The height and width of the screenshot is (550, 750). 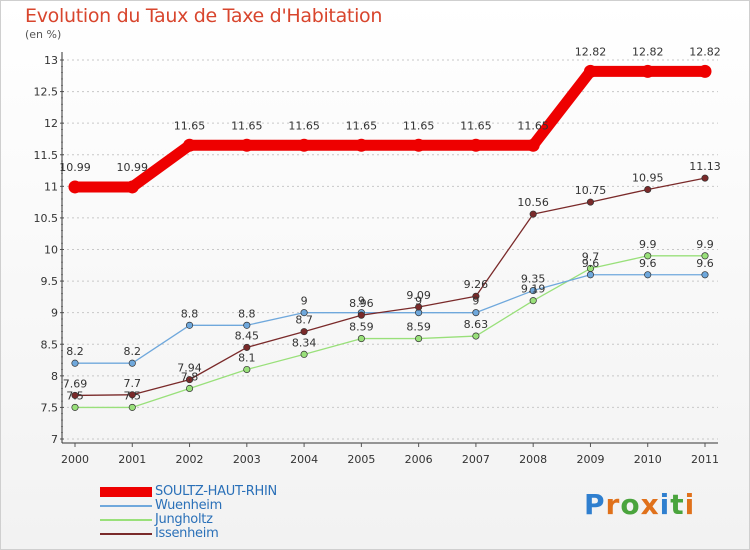 I want to click on data-label: 7.94, so click(x=189, y=368).